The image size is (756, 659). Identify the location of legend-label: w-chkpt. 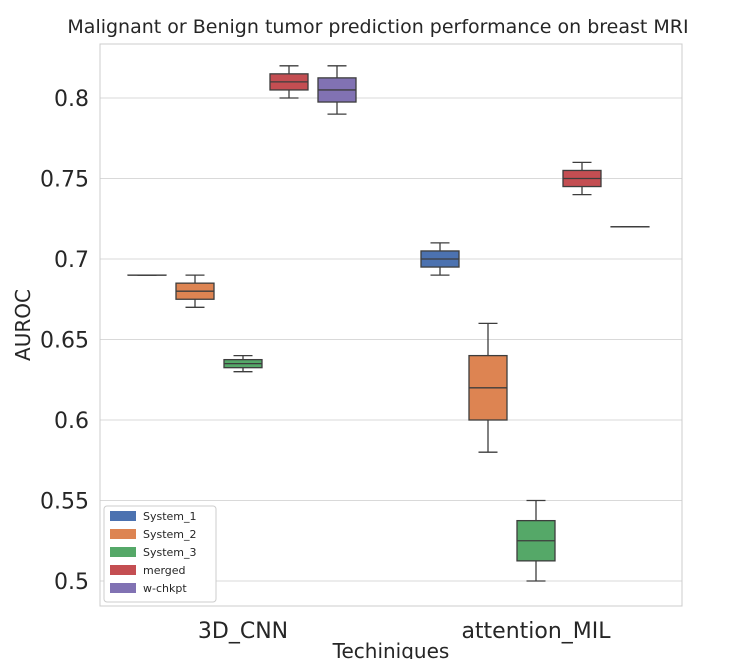
(165, 588).